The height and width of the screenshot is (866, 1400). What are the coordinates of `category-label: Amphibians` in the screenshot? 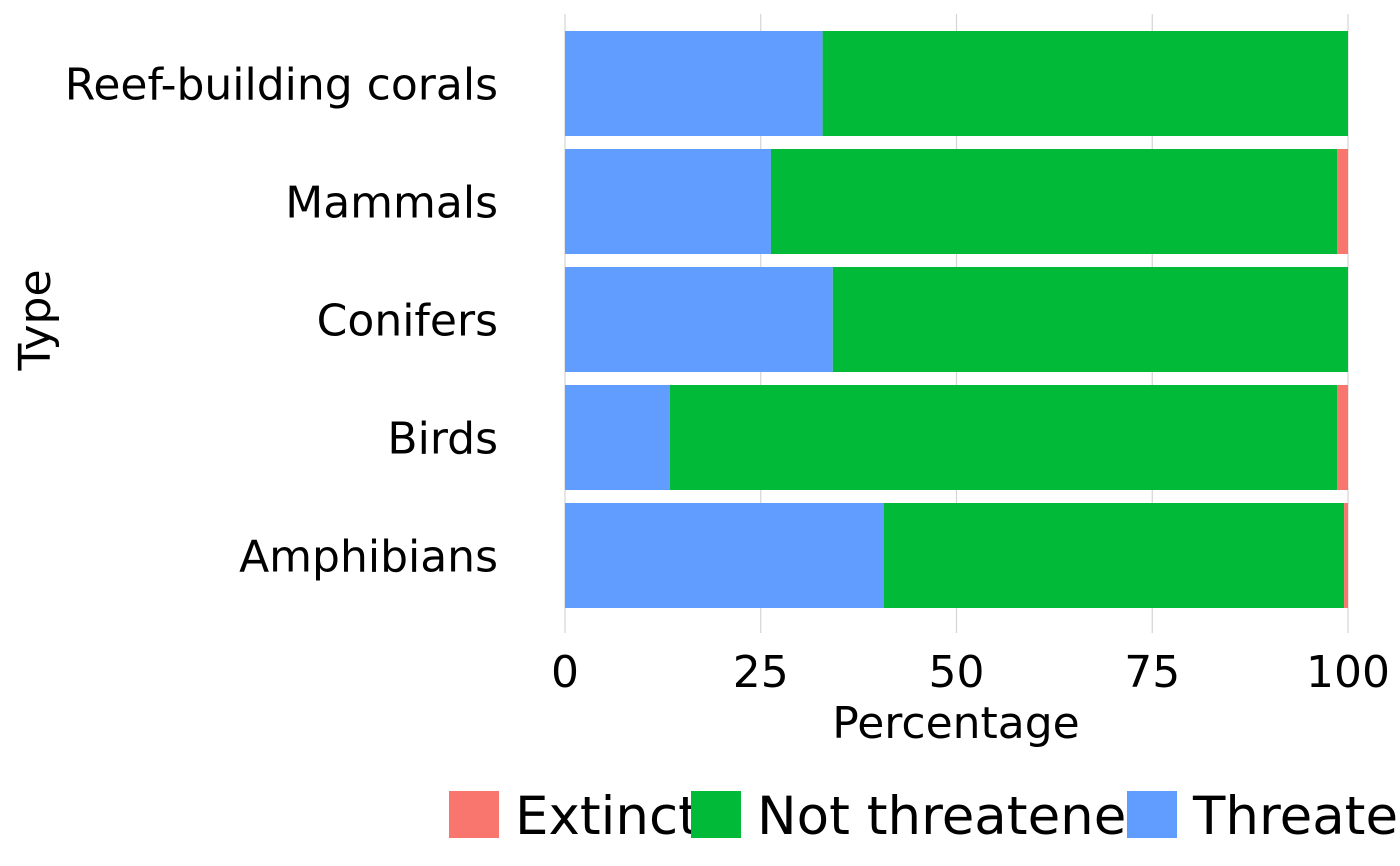 It's located at (368, 557).